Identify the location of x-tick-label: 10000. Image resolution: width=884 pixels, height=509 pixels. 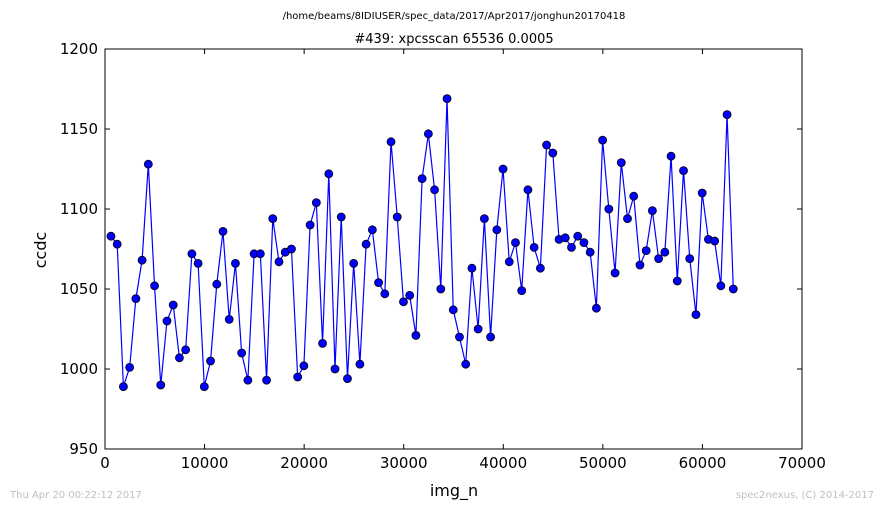
(205, 463).